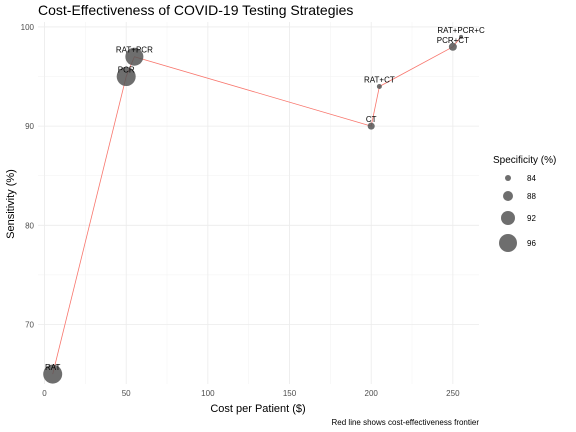  What do you see at coordinates (11, 204) in the screenshot?
I see `y-axis-label: Sensitivity (%)` at bounding box center [11, 204].